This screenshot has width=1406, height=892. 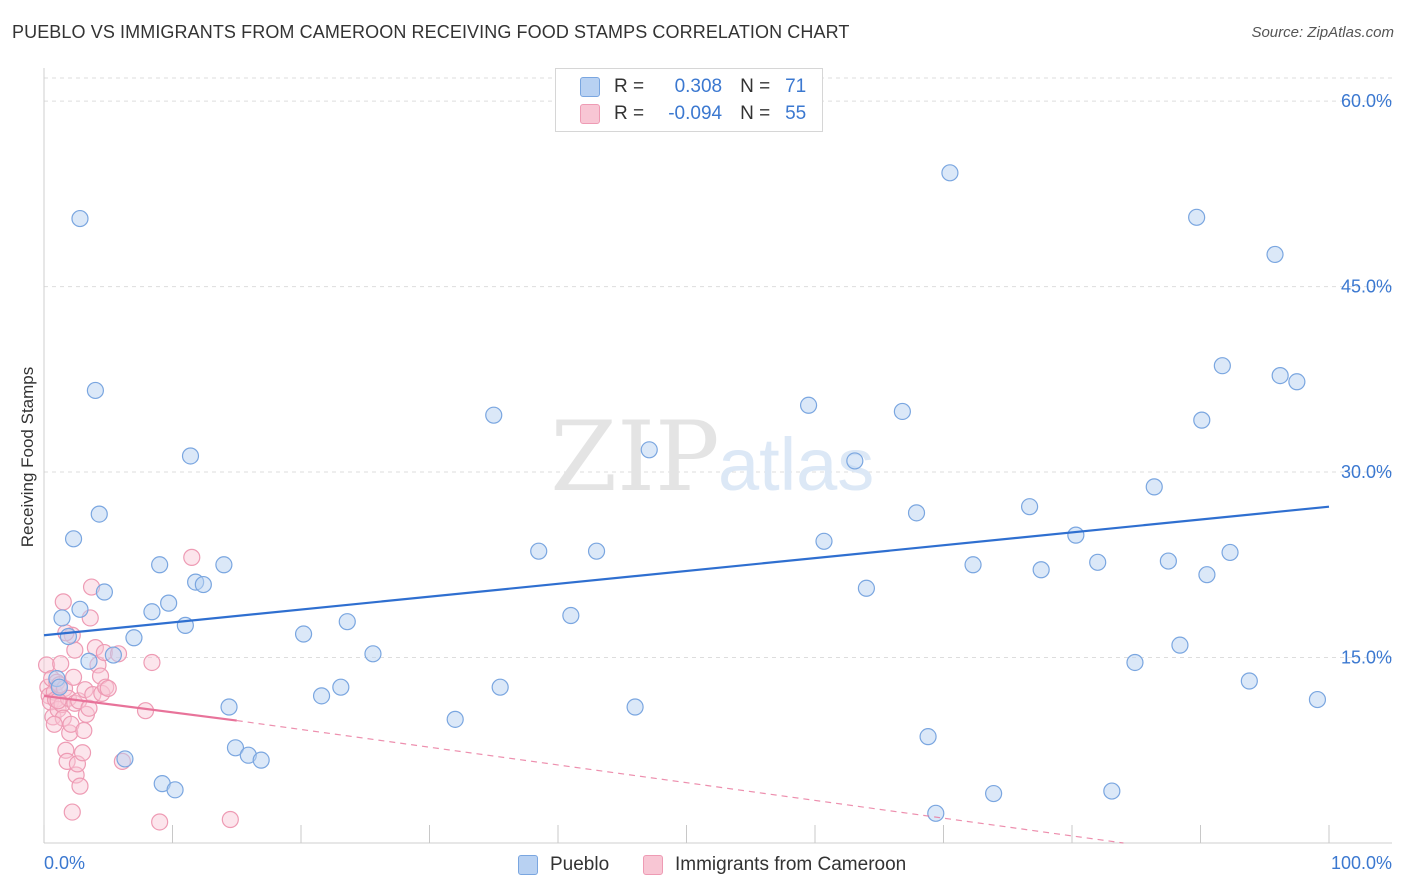 I want to click on x-tick-label: 100.0%, so click(x=1361, y=863).